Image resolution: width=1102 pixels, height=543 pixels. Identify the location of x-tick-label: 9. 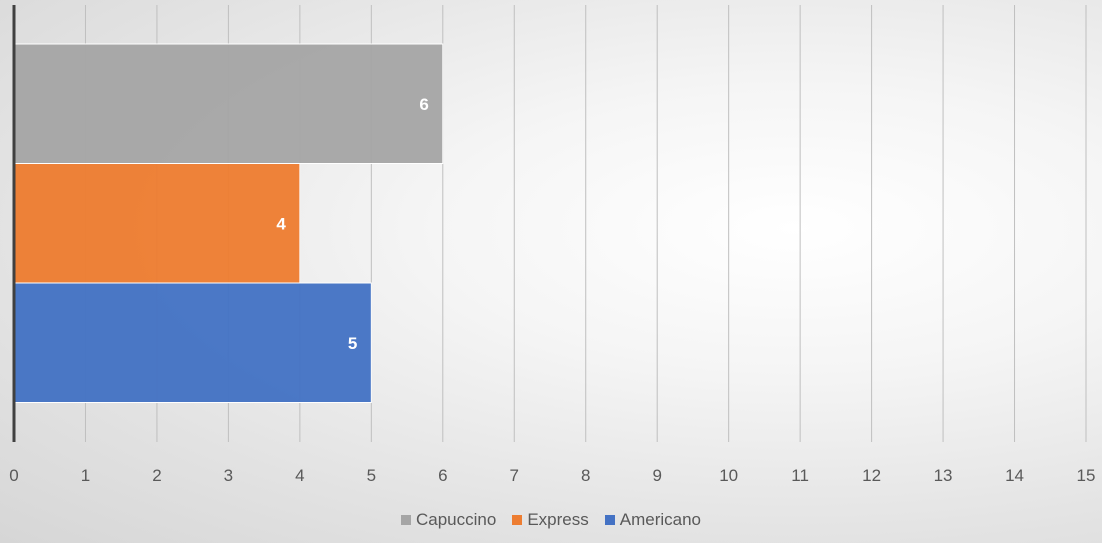
(656, 475).